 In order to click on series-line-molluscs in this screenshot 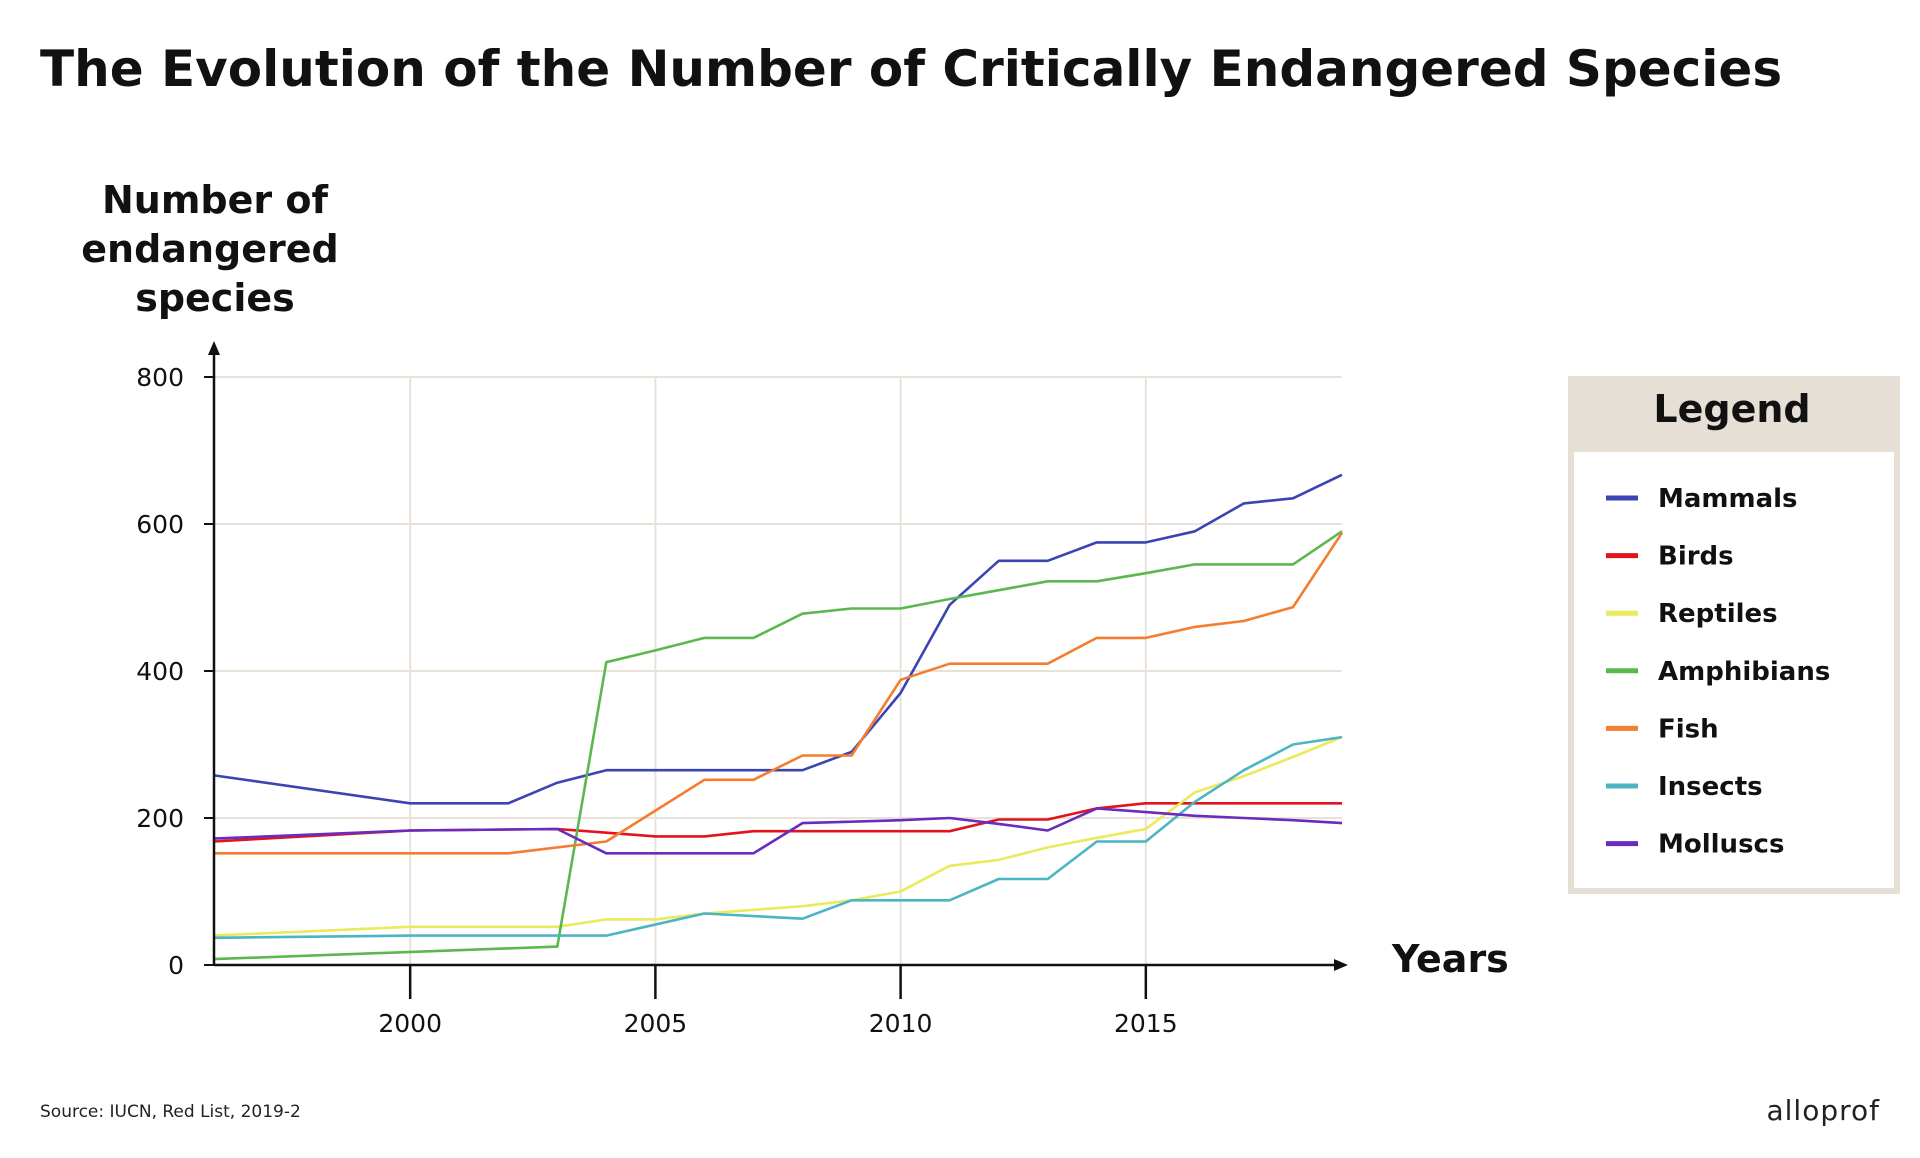, I will do `click(778, 831)`.